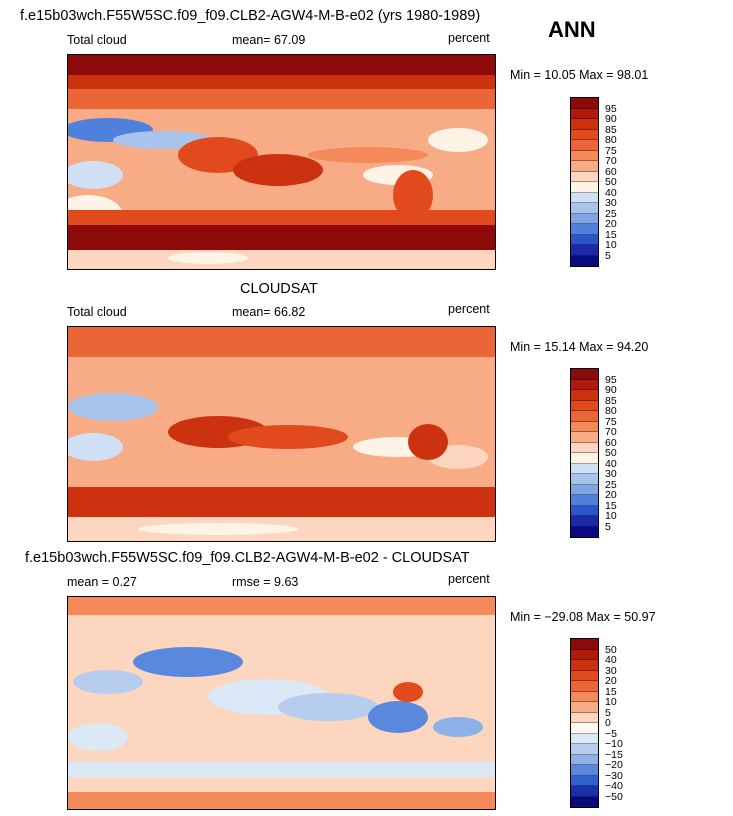 The height and width of the screenshot is (816, 733). I want to click on panel1-units: percent, so click(469, 38).